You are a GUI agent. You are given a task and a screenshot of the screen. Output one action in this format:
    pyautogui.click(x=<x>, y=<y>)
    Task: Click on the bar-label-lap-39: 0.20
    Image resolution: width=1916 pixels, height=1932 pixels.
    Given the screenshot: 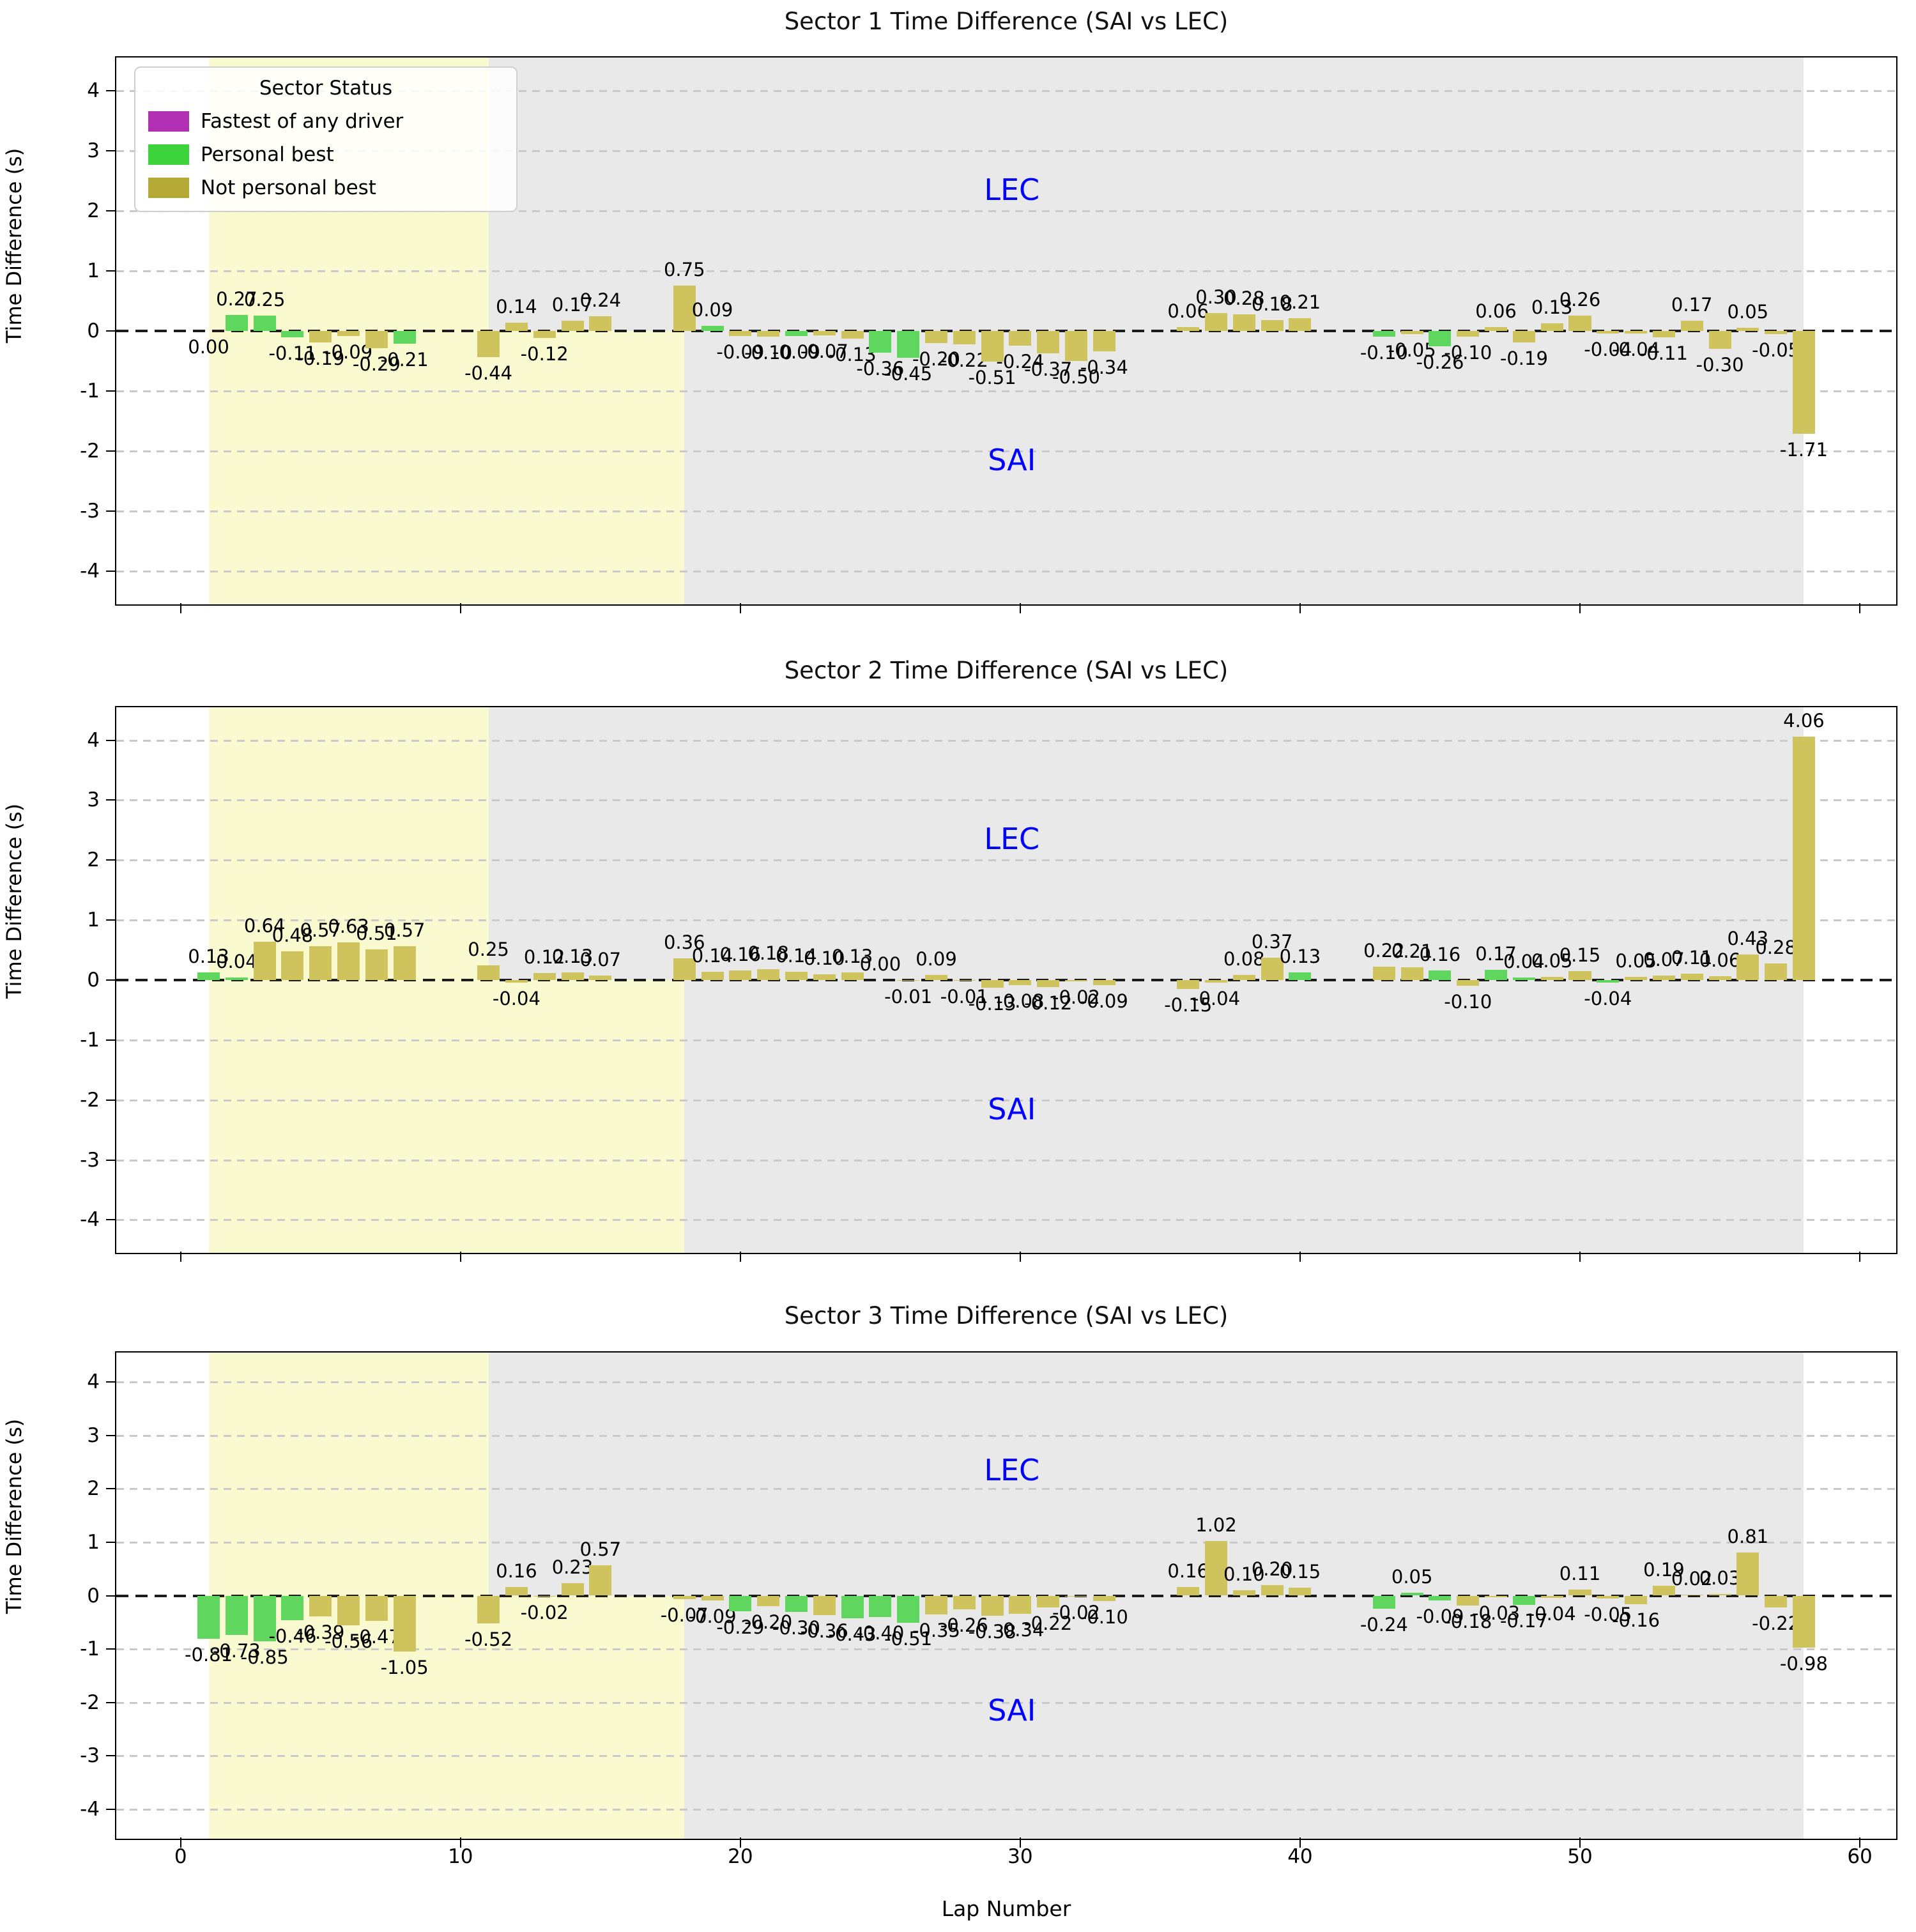 What is the action you would take?
    pyautogui.click(x=1272, y=1569)
    